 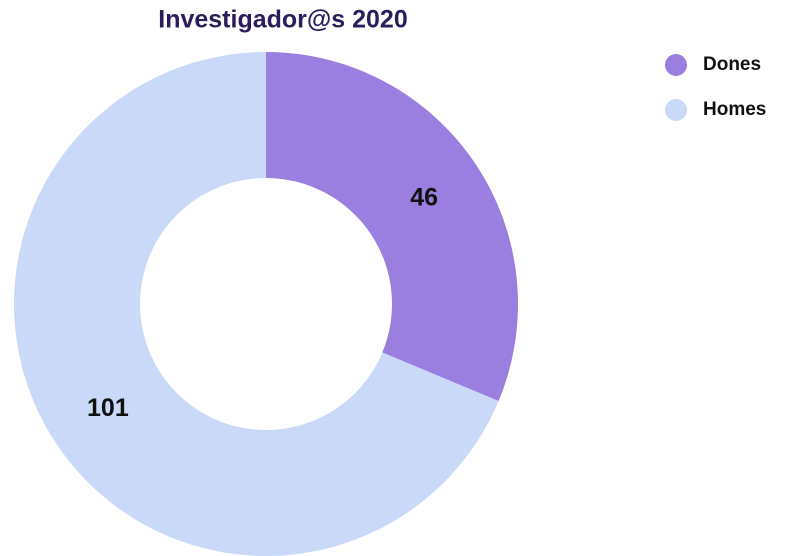 I want to click on legend-label: Homes, so click(x=734, y=109).